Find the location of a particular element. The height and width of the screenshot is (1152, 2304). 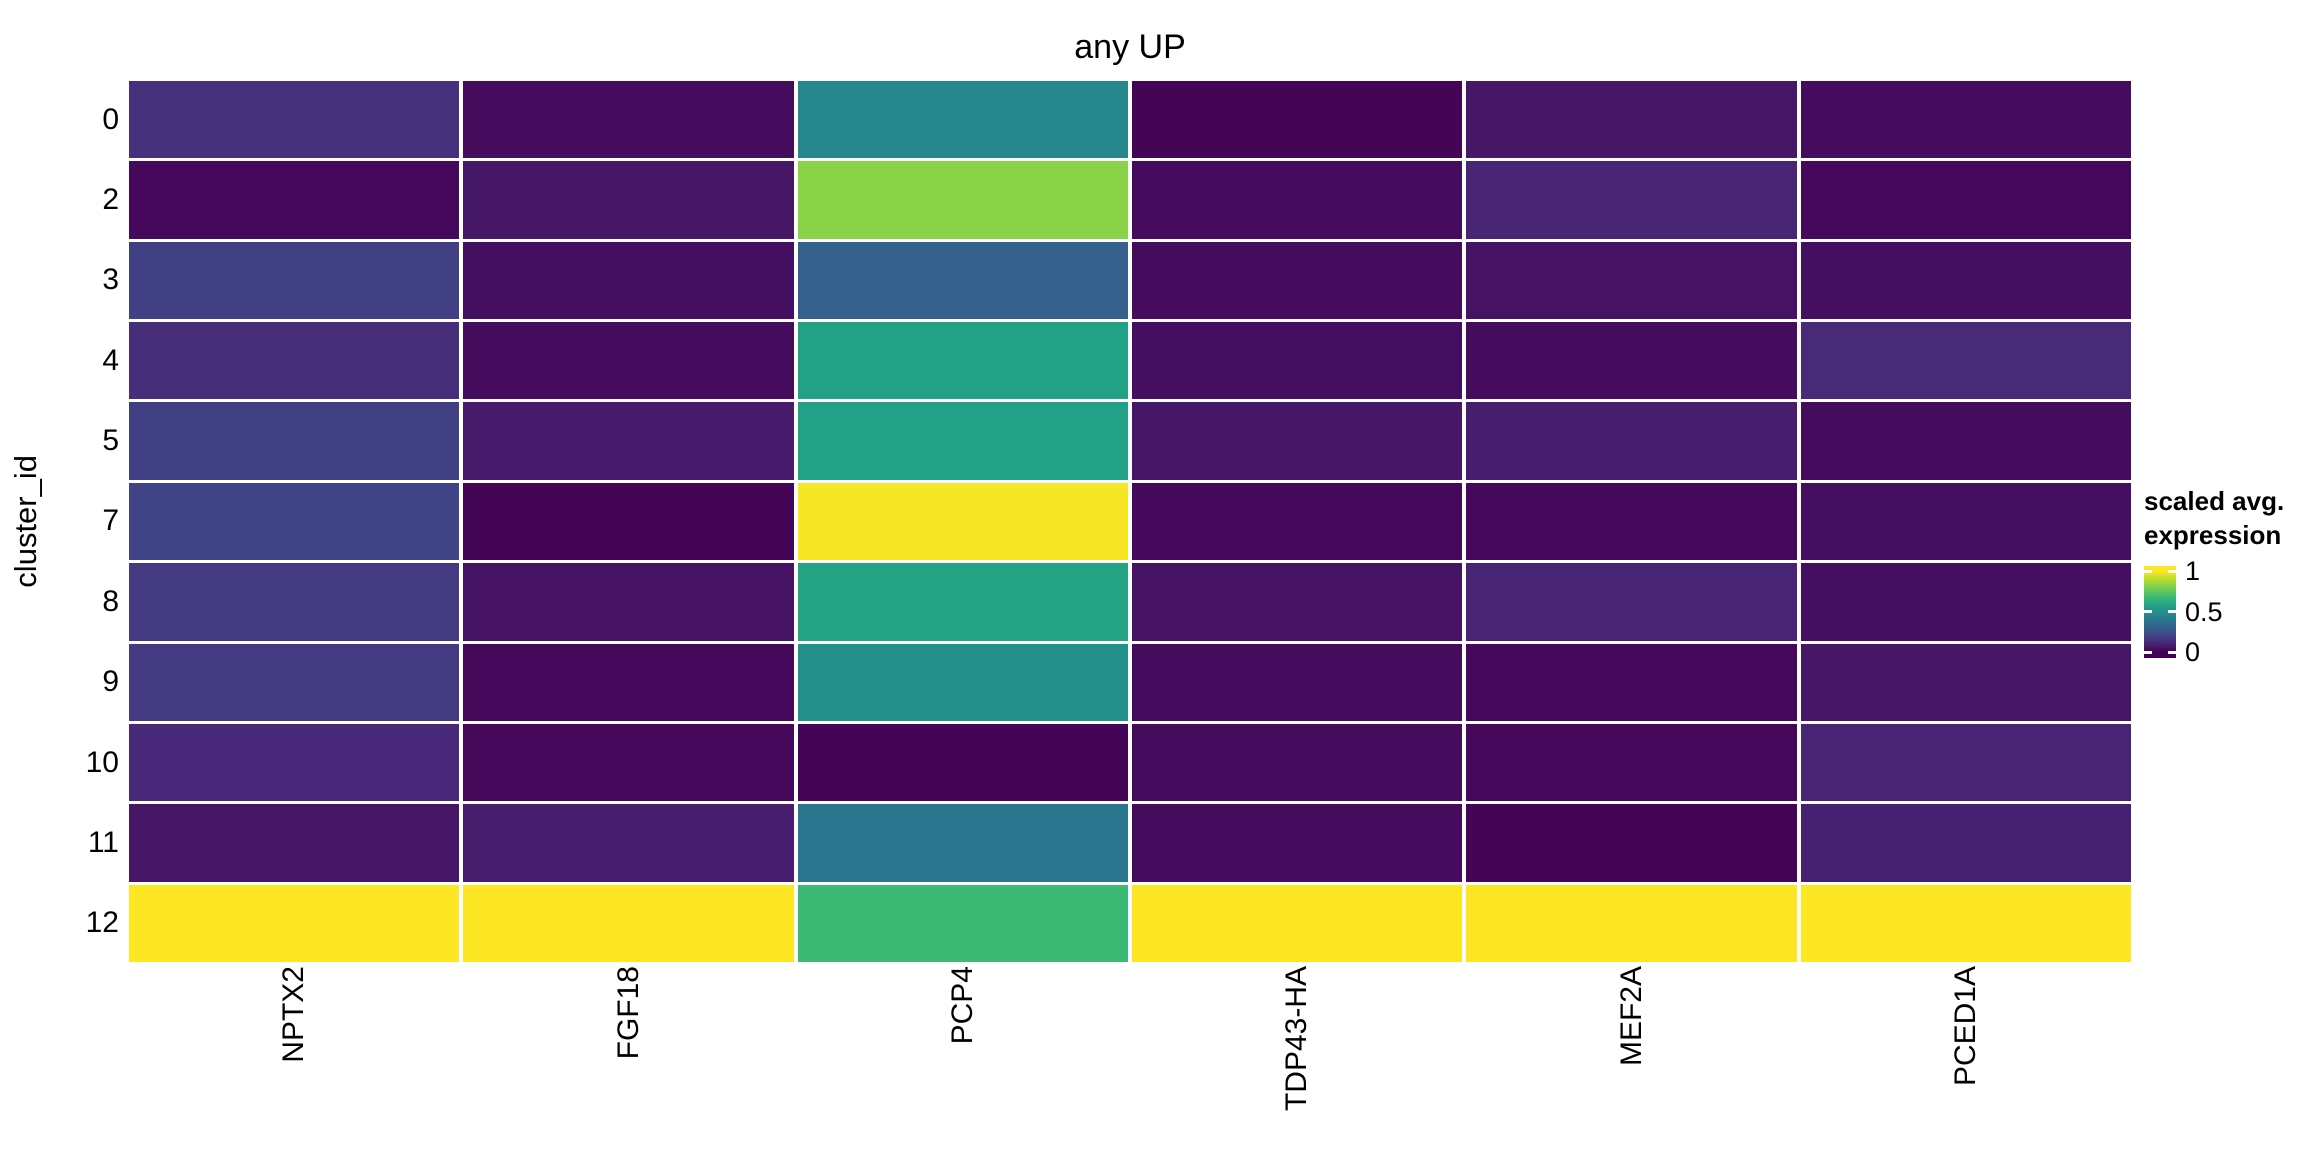

legend-title-line2: expression is located at coordinates (2213, 535).